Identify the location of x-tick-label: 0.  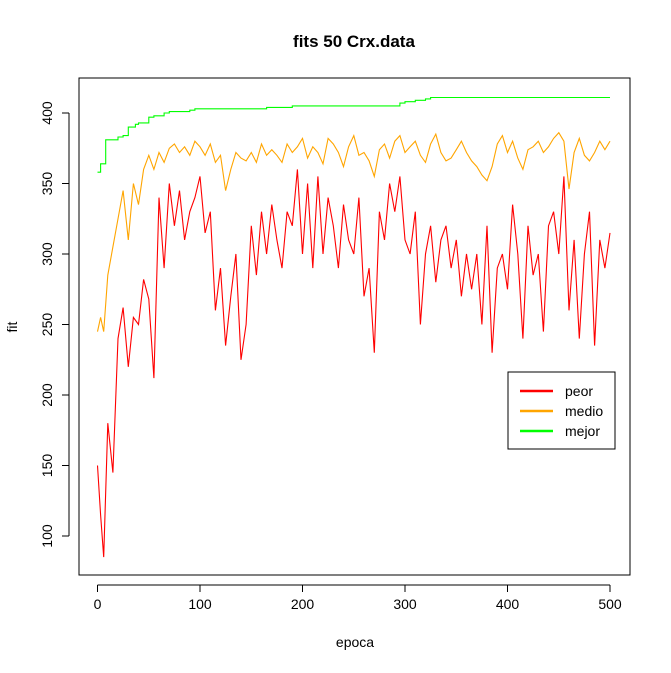
(98, 604).